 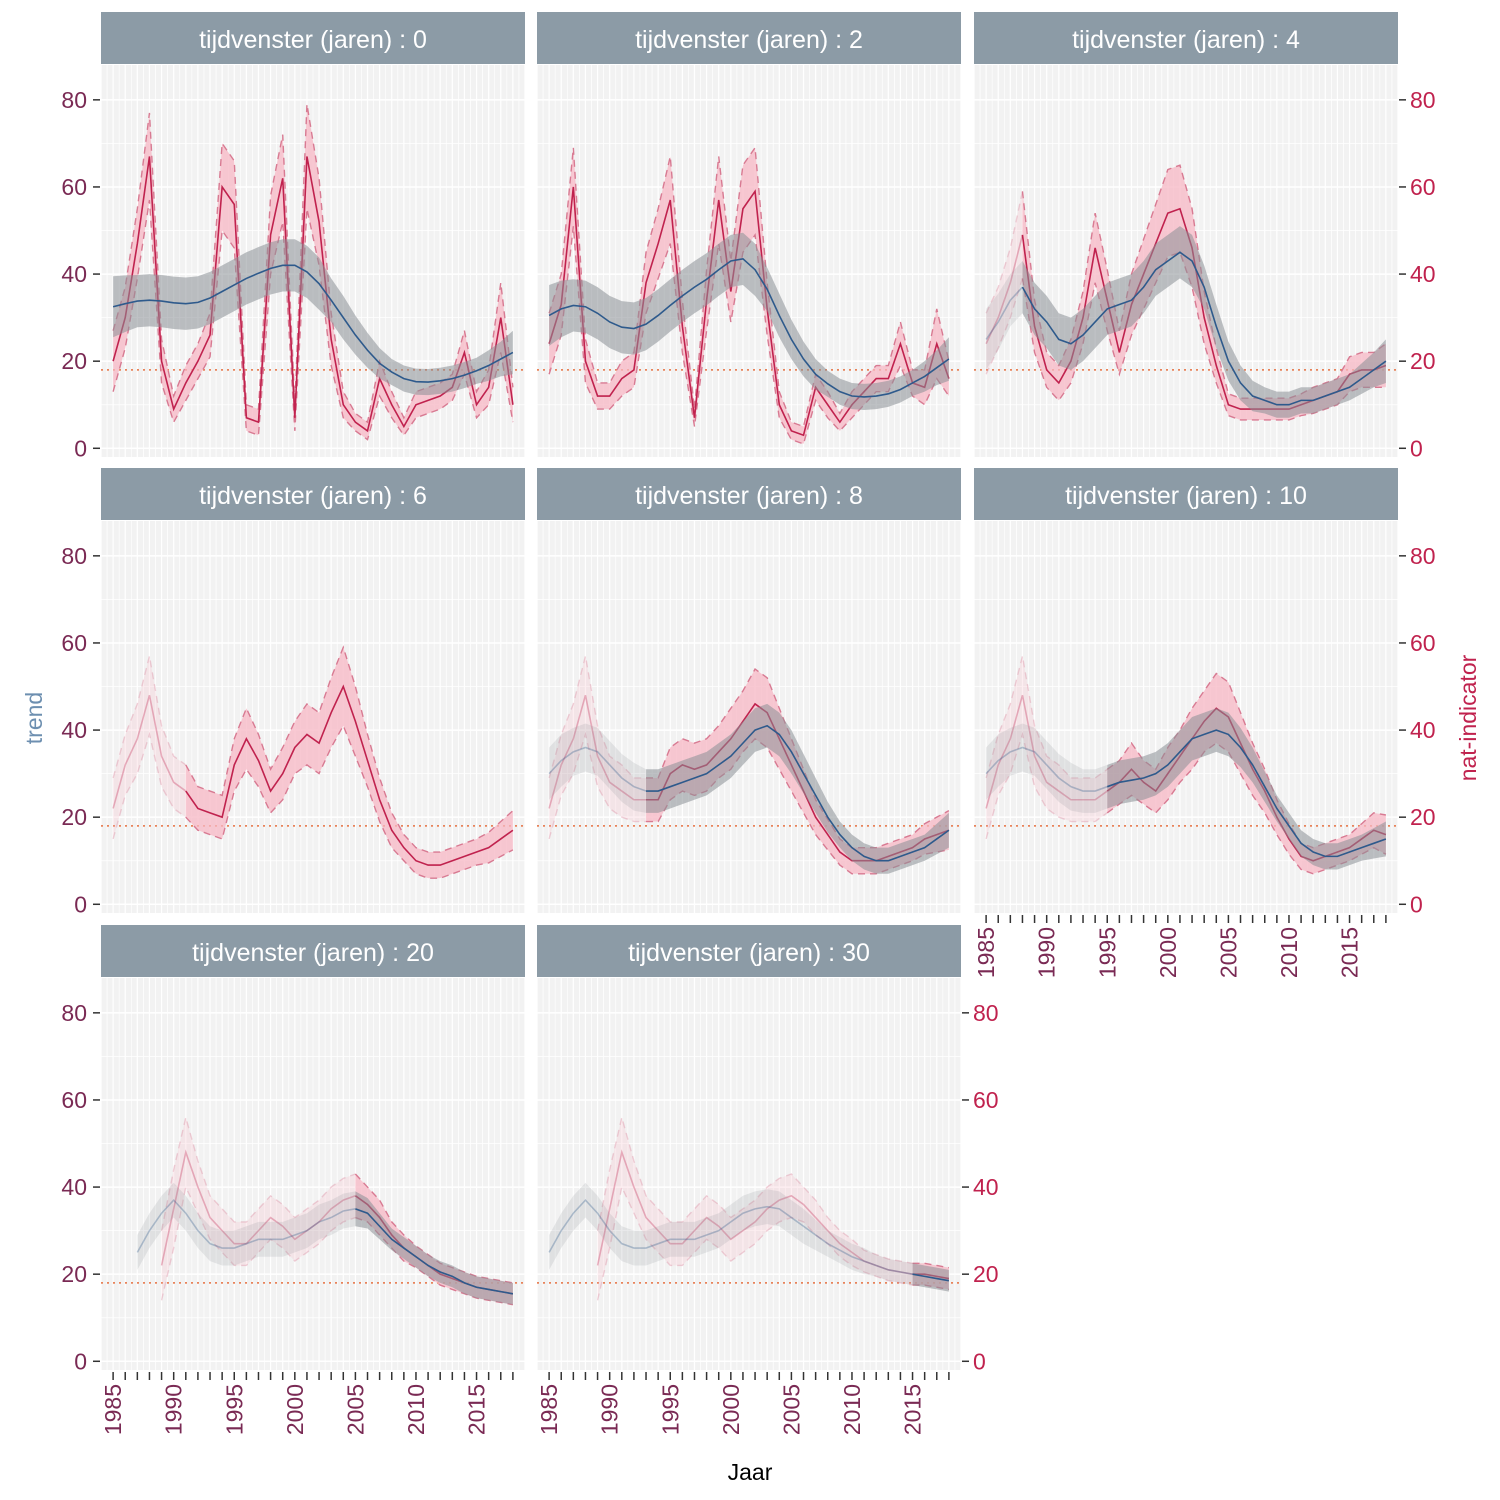 I want to click on facet-strip-label: tijdvenster (jaren) : 20, so click(x=313, y=953).